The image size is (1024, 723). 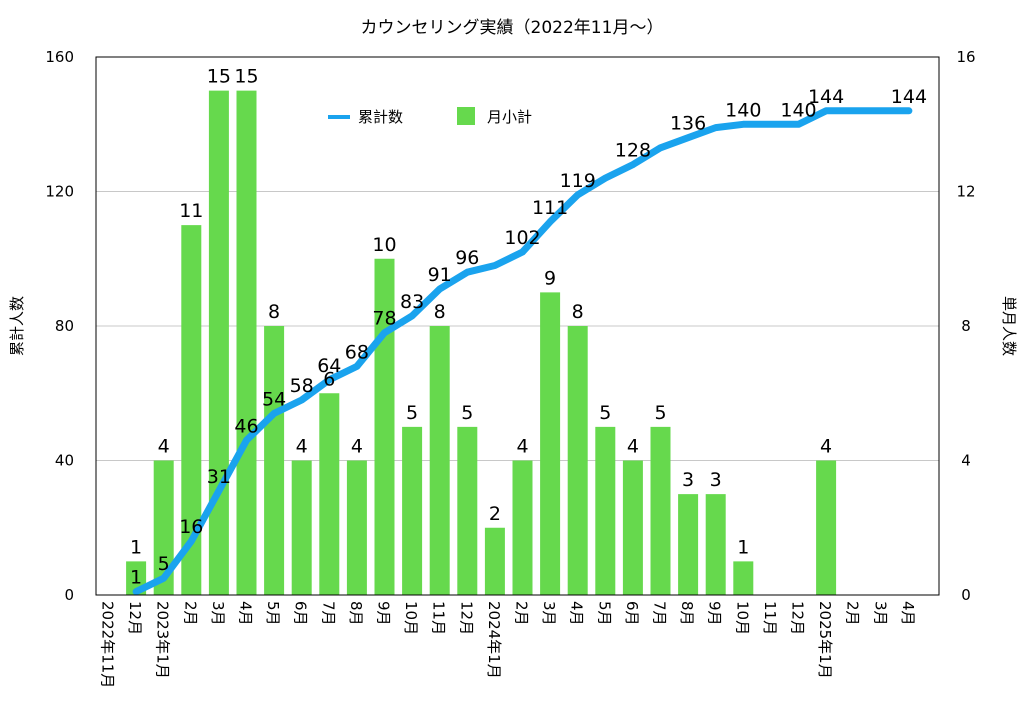 What do you see at coordinates (965, 57) in the screenshot?
I see `y-tick-right: 16` at bounding box center [965, 57].